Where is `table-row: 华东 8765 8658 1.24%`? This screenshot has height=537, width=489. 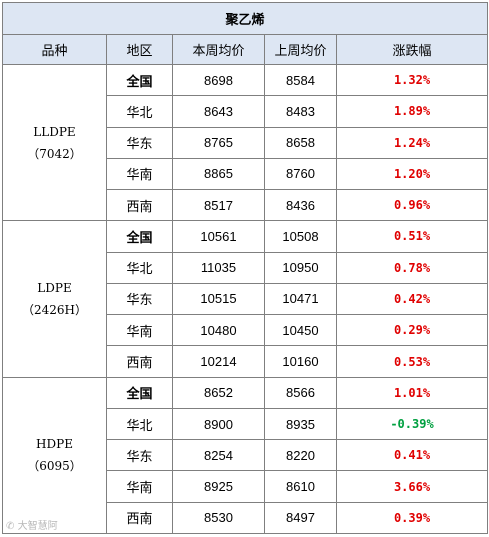
table-row: 华东 8765 8658 1.24% is located at coordinates (246, 142).